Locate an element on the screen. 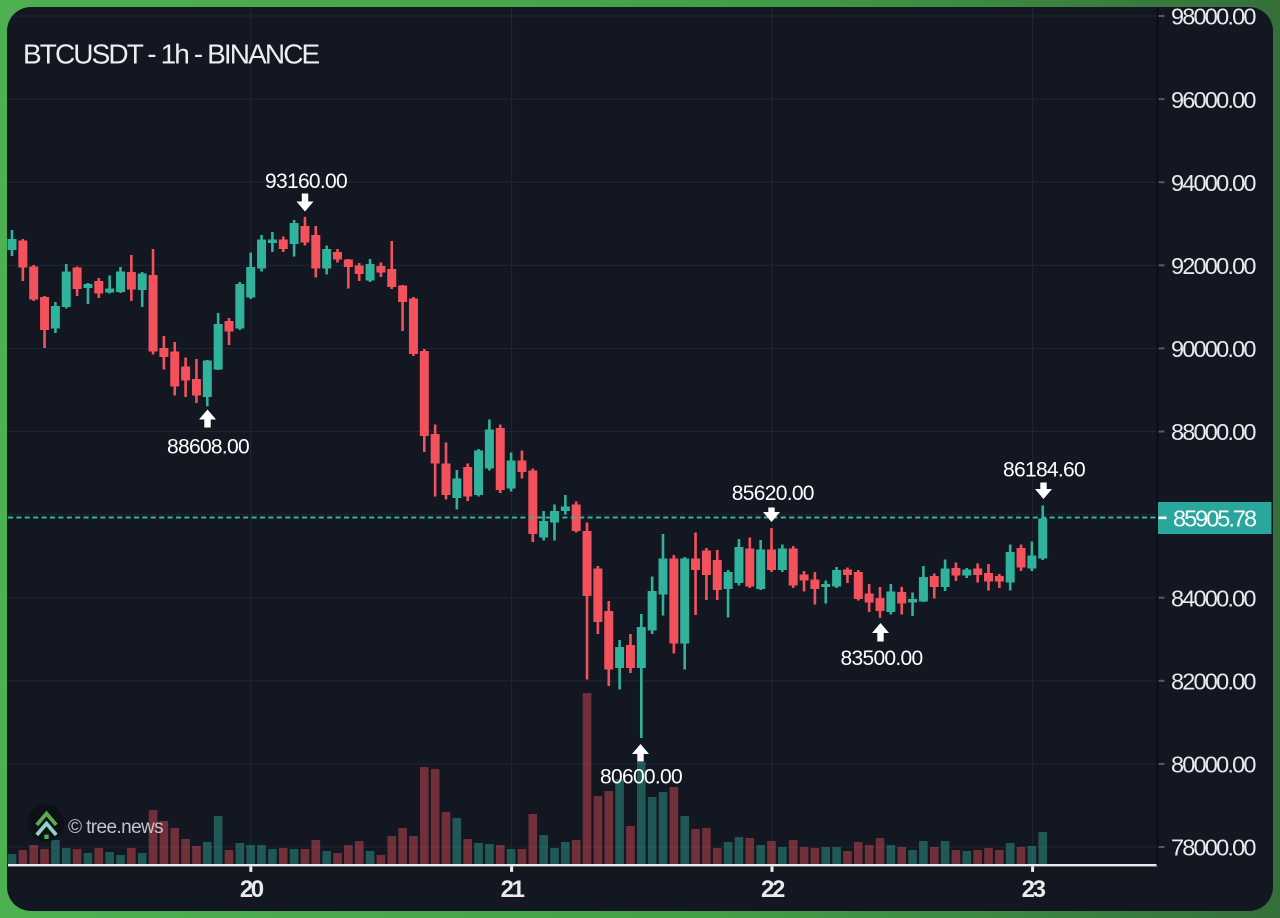  svg-text: 85905.78 is located at coordinates (1215, 519).